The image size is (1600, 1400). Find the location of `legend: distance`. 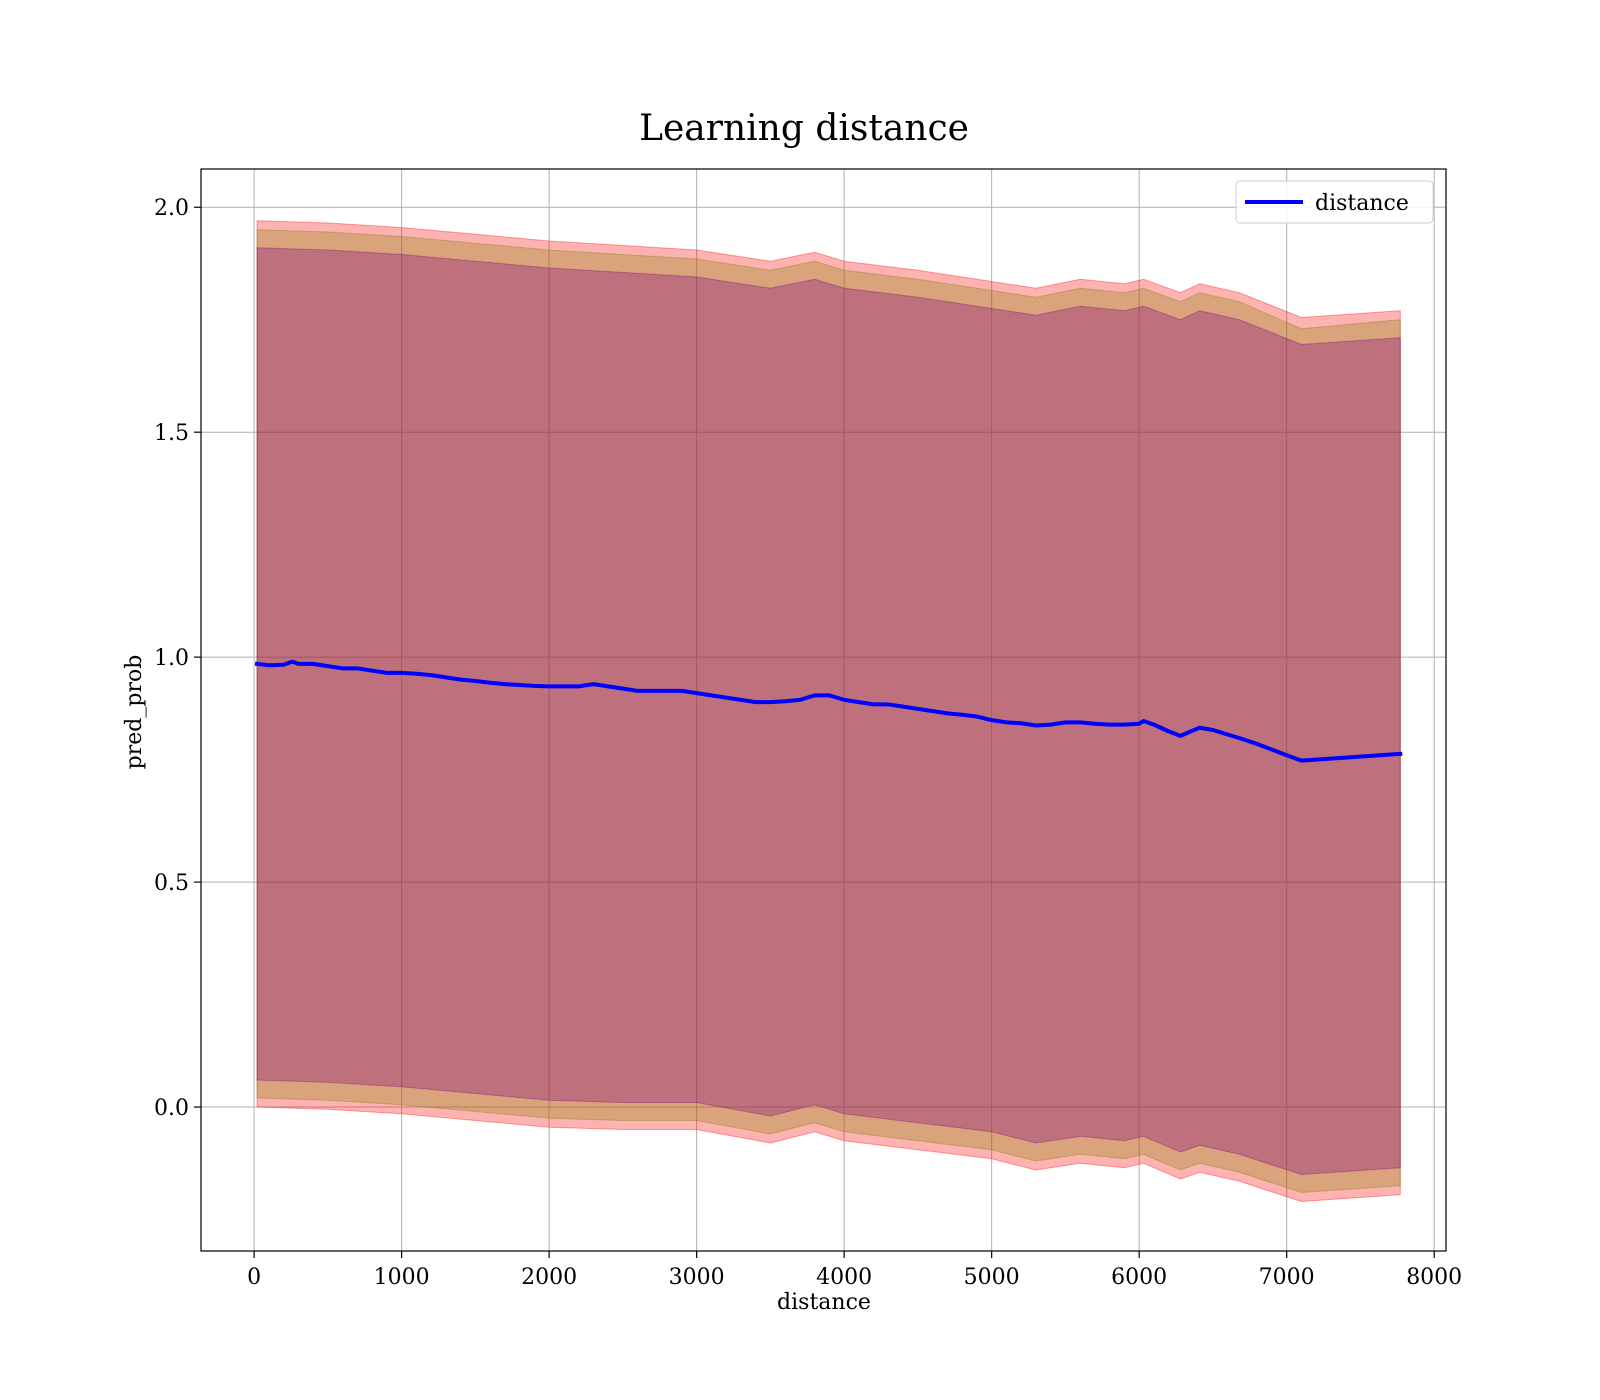

legend: distance is located at coordinates (1334, 202).